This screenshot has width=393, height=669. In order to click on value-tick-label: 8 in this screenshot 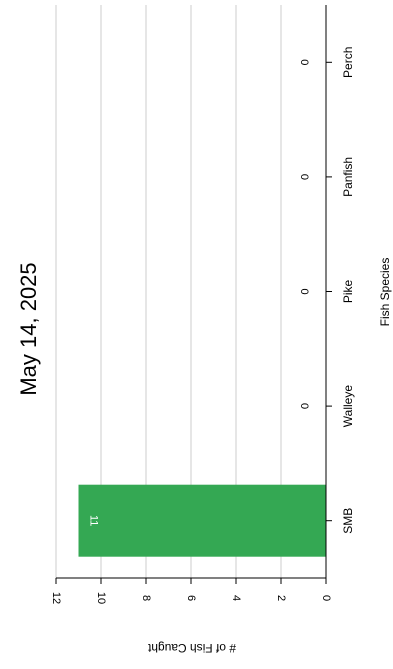, I will do `click(146, 598)`.